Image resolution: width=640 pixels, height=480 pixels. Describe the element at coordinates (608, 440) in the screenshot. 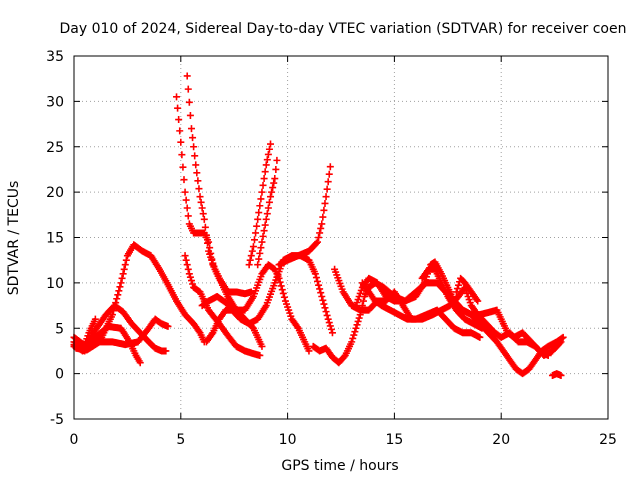

I see `x-tick-label: 25` at that location.